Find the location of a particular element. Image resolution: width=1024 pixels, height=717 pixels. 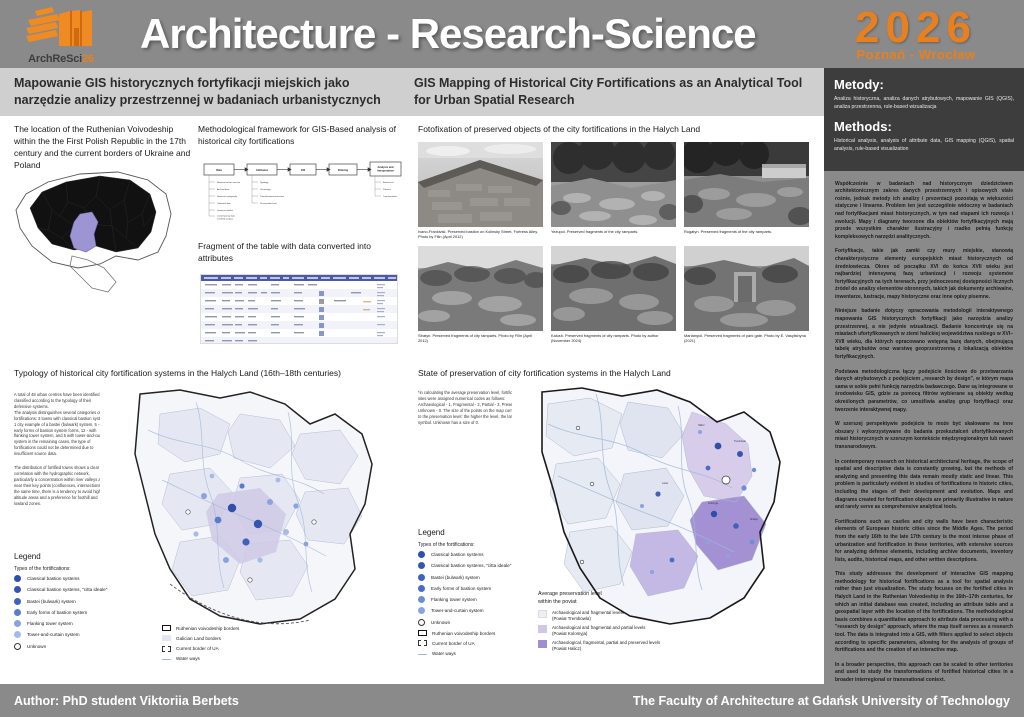

svg-text: Typology is located at coordinates (264, 183).